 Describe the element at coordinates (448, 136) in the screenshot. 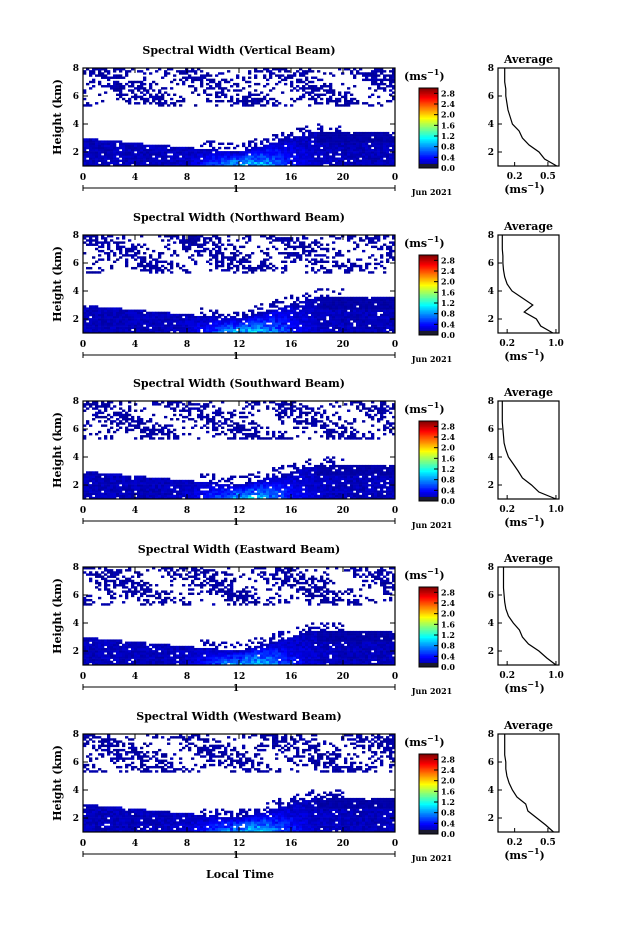

I see `colorbar-tick-label: 1.2` at that location.